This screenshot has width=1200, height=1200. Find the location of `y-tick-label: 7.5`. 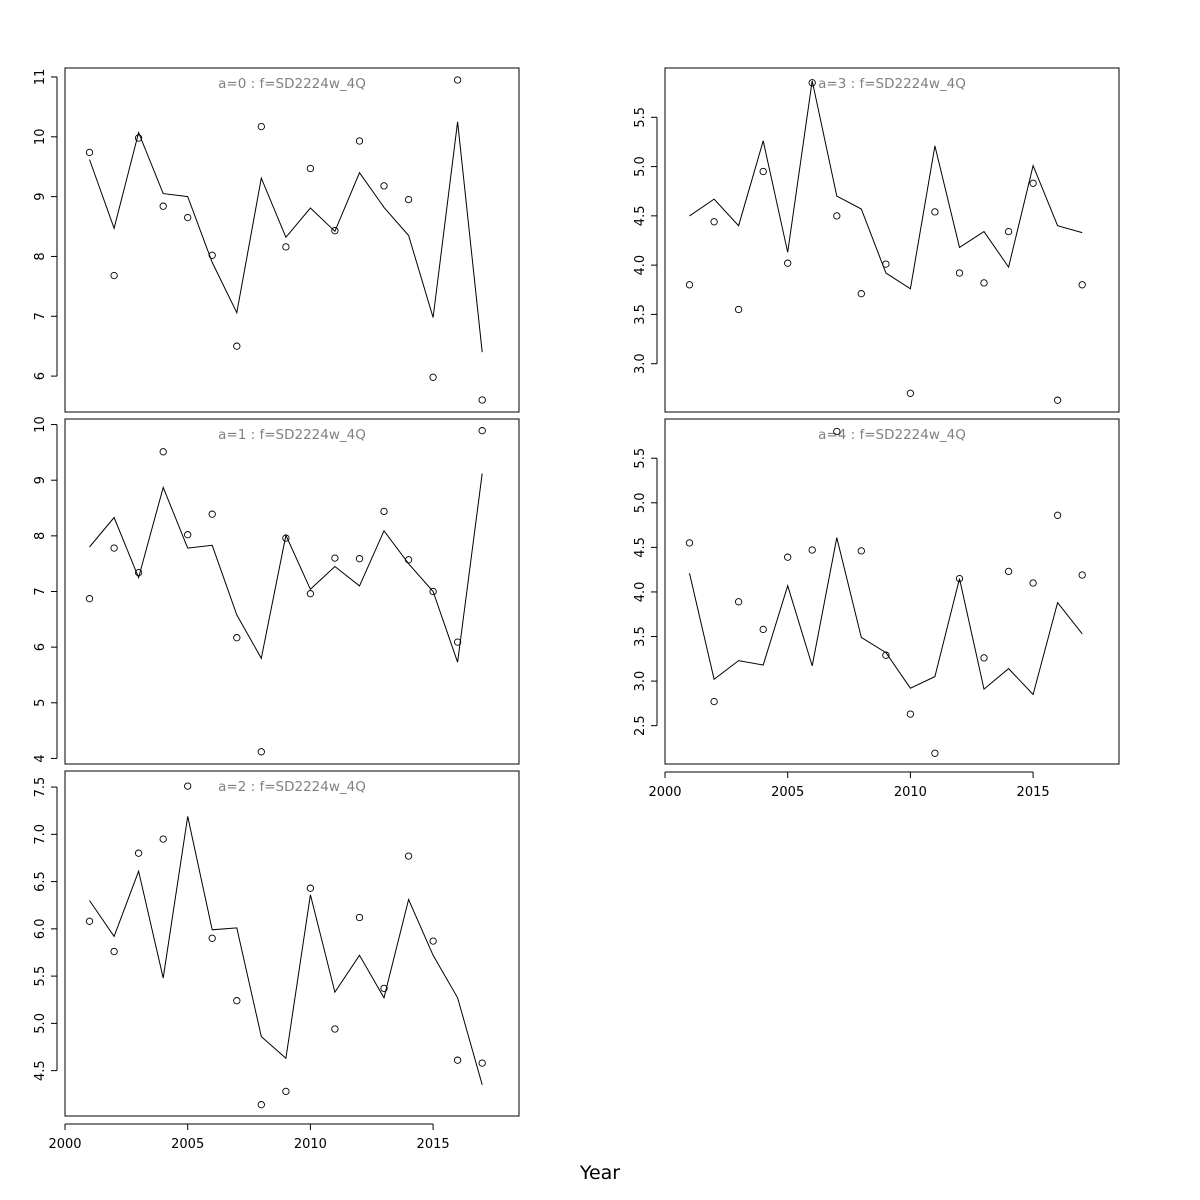

y-tick-label: 7.5 is located at coordinates (40, 787).